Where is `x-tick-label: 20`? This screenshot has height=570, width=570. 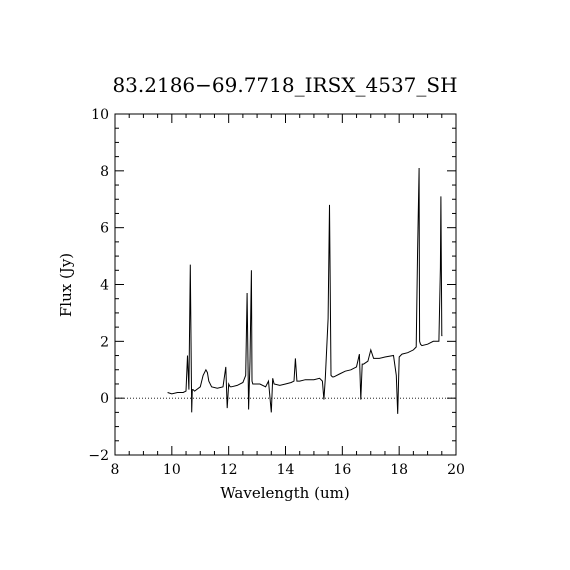
x-tick-label: 20 is located at coordinates (456, 470).